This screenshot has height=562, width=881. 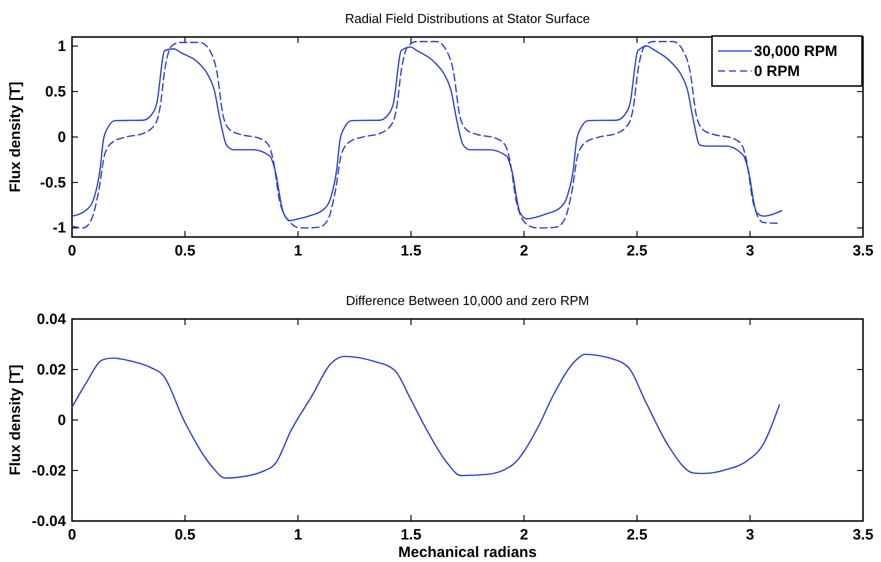 What do you see at coordinates (53, 183) in the screenshot?
I see `y-tick-label: -0.5` at bounding box center [53, 183].